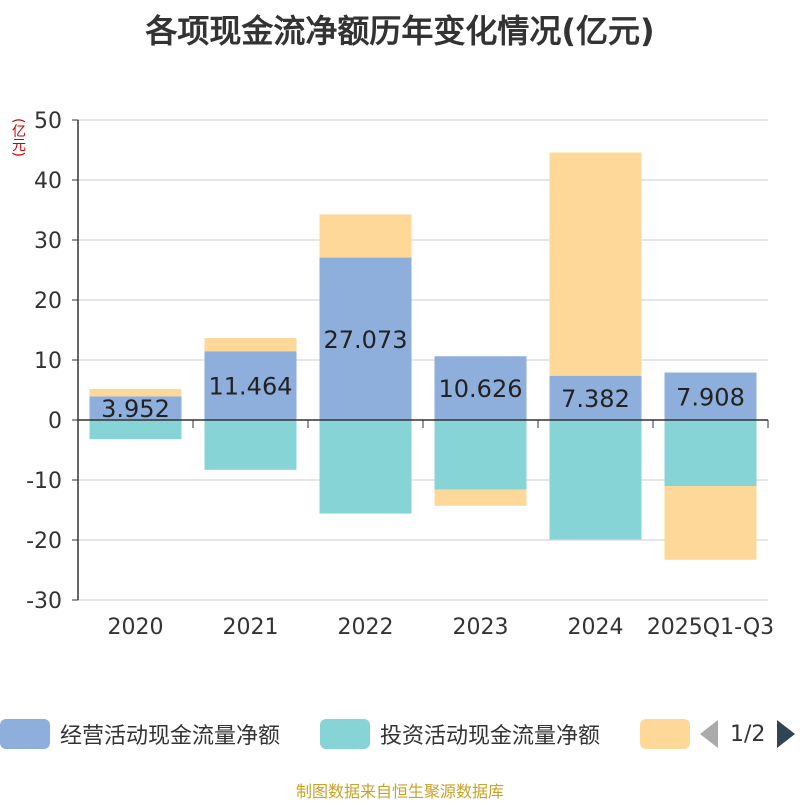 This screenshot has width=800, height=802. I want to click on data-label-2024: 7.382, so click(595, 399).